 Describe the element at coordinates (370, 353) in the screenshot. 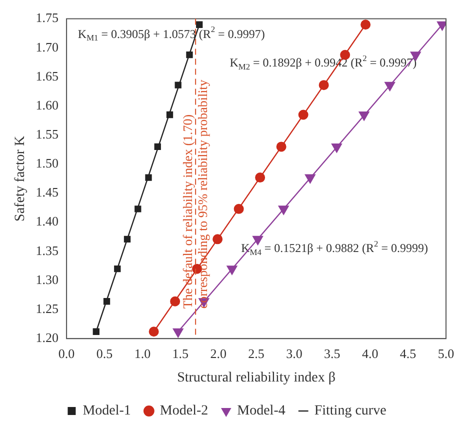

I see `x-tick-label: 4.0` at that location.